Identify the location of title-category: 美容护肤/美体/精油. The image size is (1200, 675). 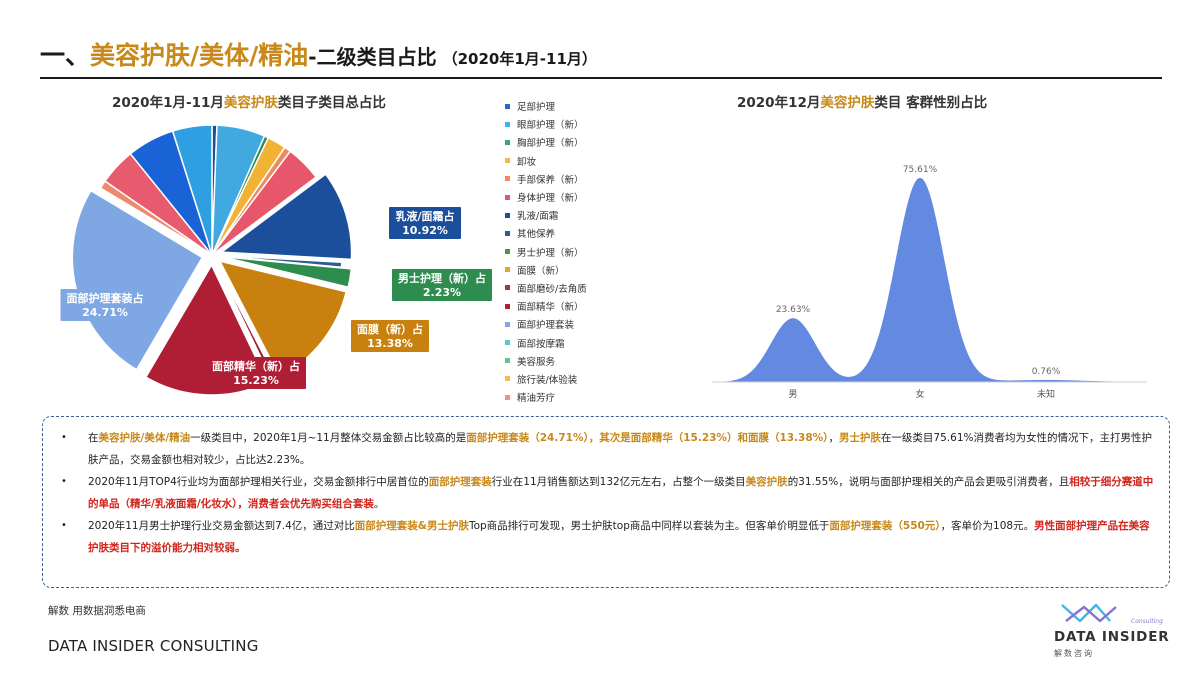
(199, 55).